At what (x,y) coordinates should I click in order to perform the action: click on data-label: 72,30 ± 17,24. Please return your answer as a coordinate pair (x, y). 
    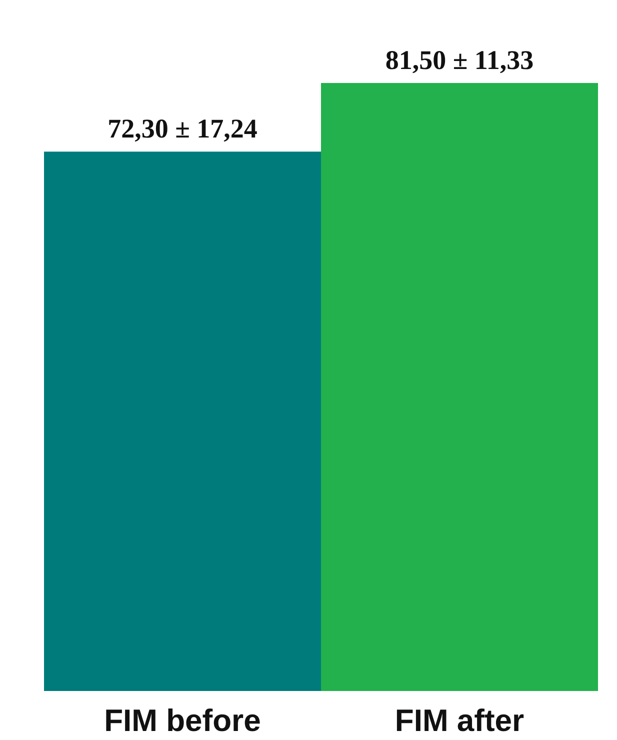
    Looking at the image, I should click on (183, 129).